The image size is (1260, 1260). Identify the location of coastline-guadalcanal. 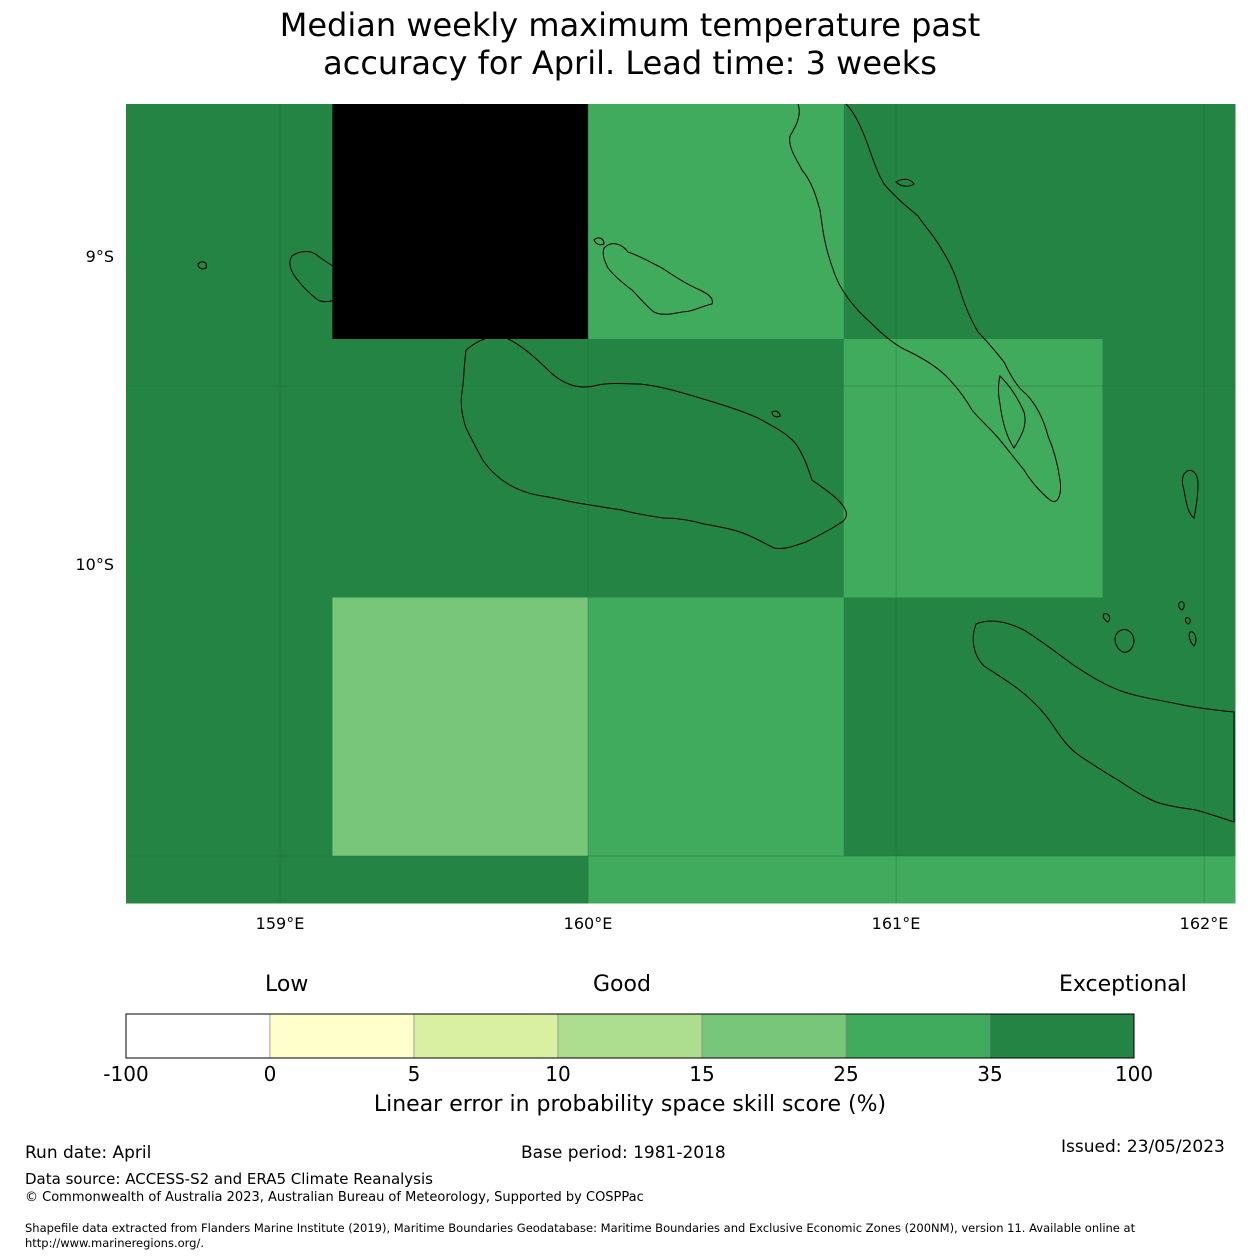
(653, 442).